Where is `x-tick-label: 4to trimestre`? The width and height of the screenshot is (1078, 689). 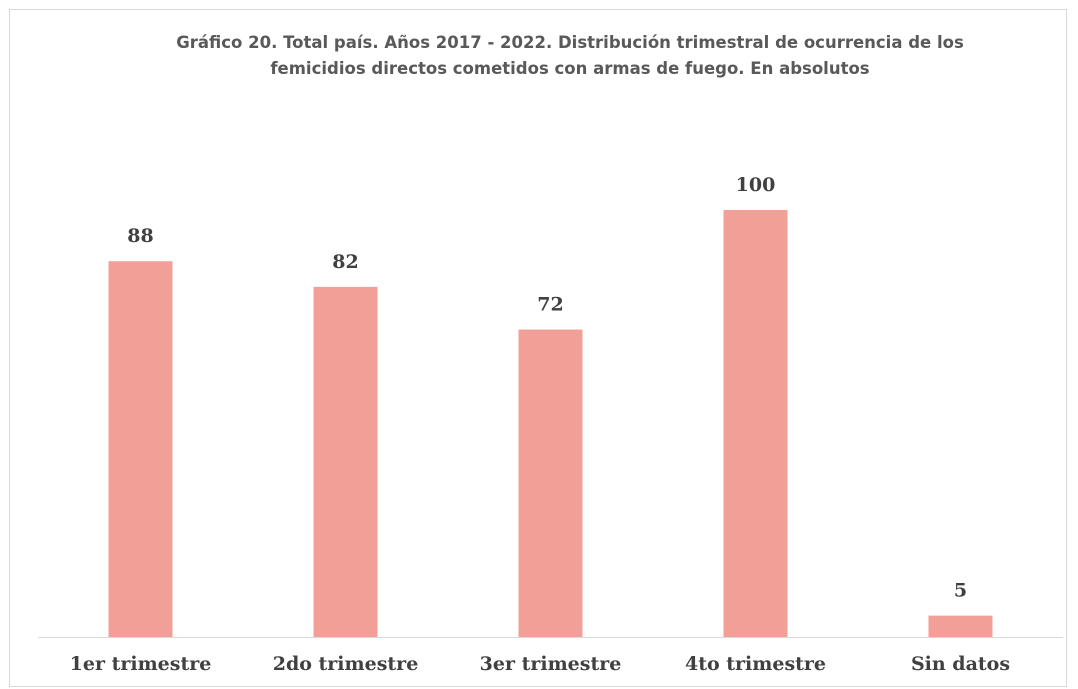 x-tick-label: 4to trimestre is located at coordinates (755, 664).